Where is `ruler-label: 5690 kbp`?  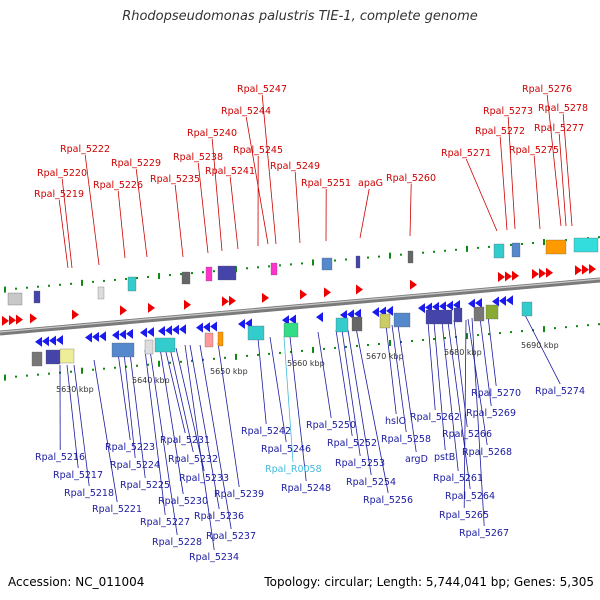 ruler-label: 5690 kbp is located at coordinates (540, 345).